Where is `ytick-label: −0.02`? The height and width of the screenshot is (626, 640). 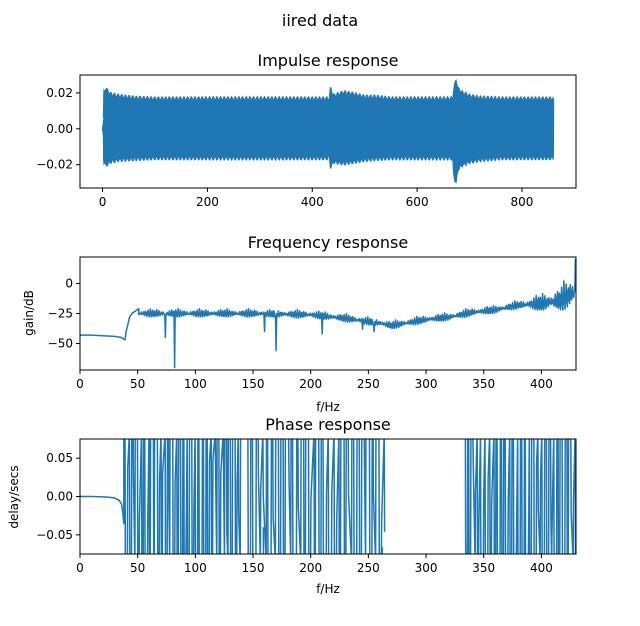 ytick-label: −0.02 is located at coordinates (54, 165).